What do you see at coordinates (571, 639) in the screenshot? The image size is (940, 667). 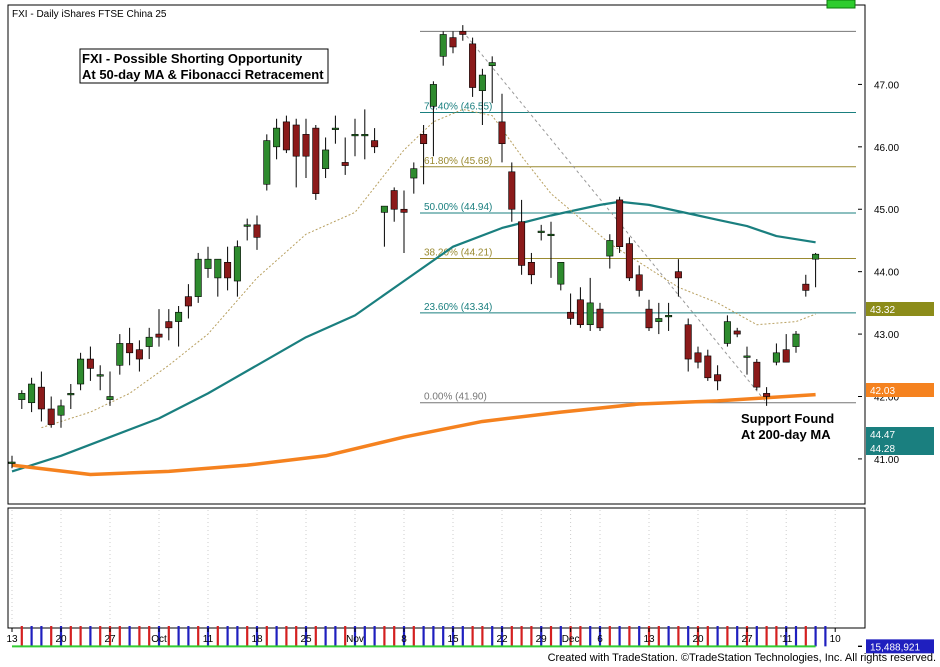 I see `x-axis-label: Dec` at bounding box center [571, 639].